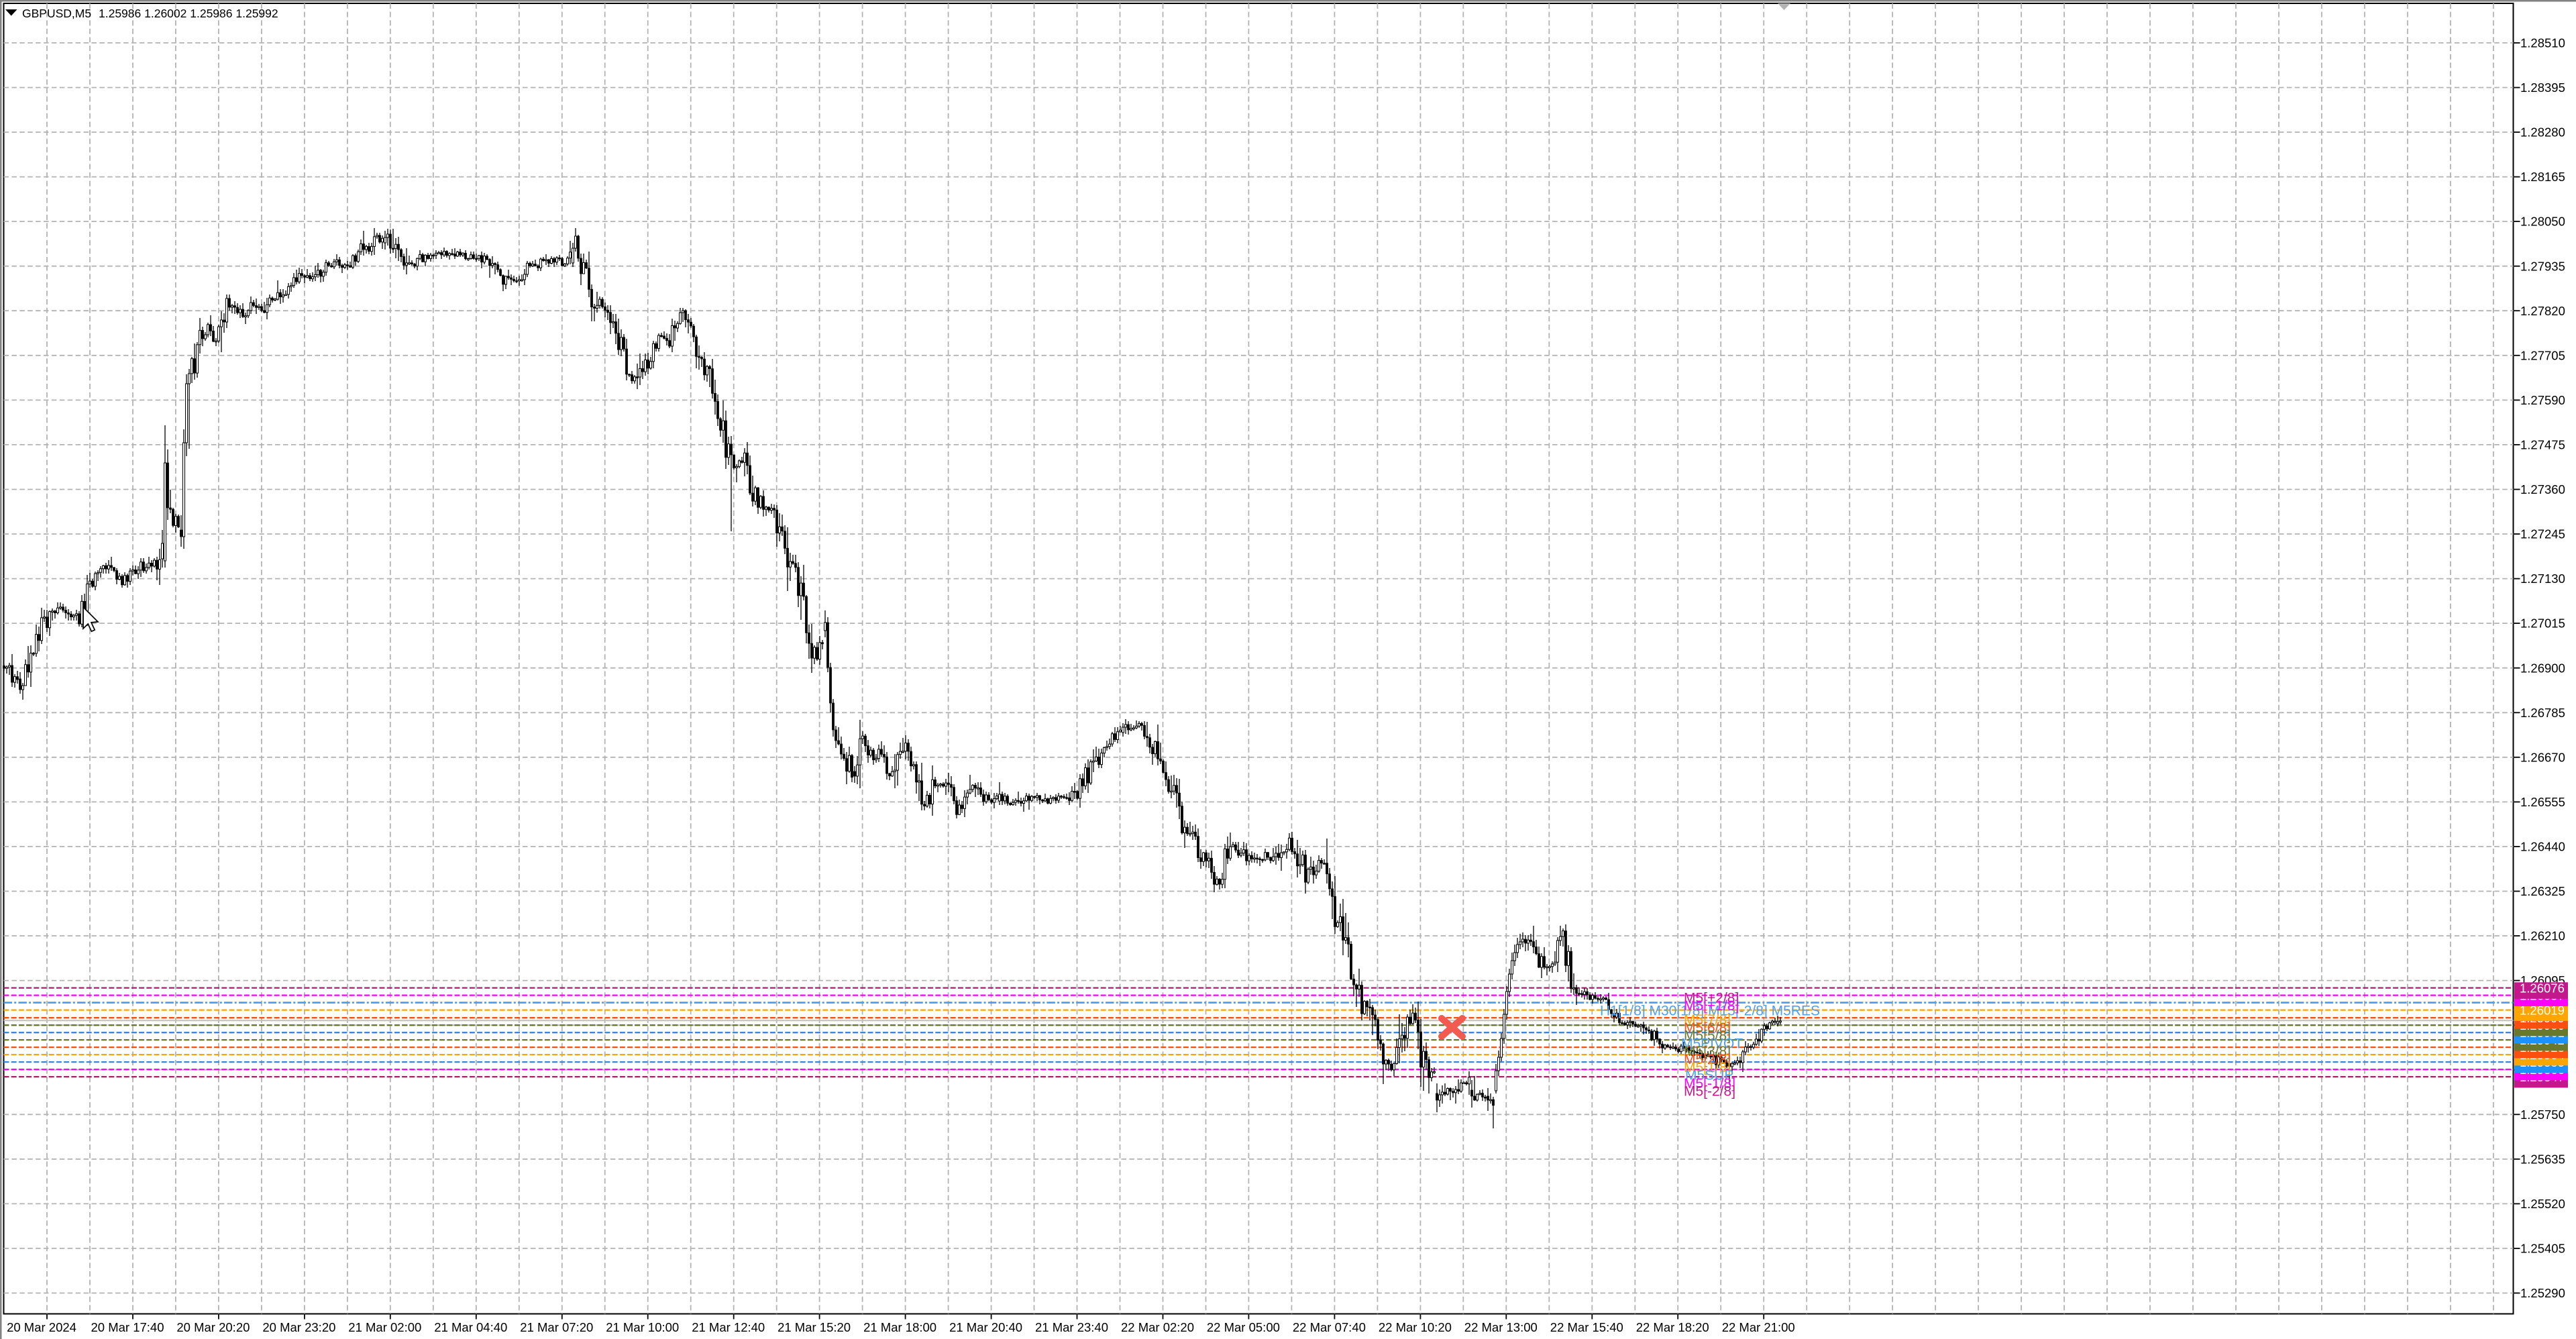 The image size is (2576, 1339). Describe the element at coordinates (1707, 1036) in the screenshot. I see `svg-text: M5[5/8]` at that location.